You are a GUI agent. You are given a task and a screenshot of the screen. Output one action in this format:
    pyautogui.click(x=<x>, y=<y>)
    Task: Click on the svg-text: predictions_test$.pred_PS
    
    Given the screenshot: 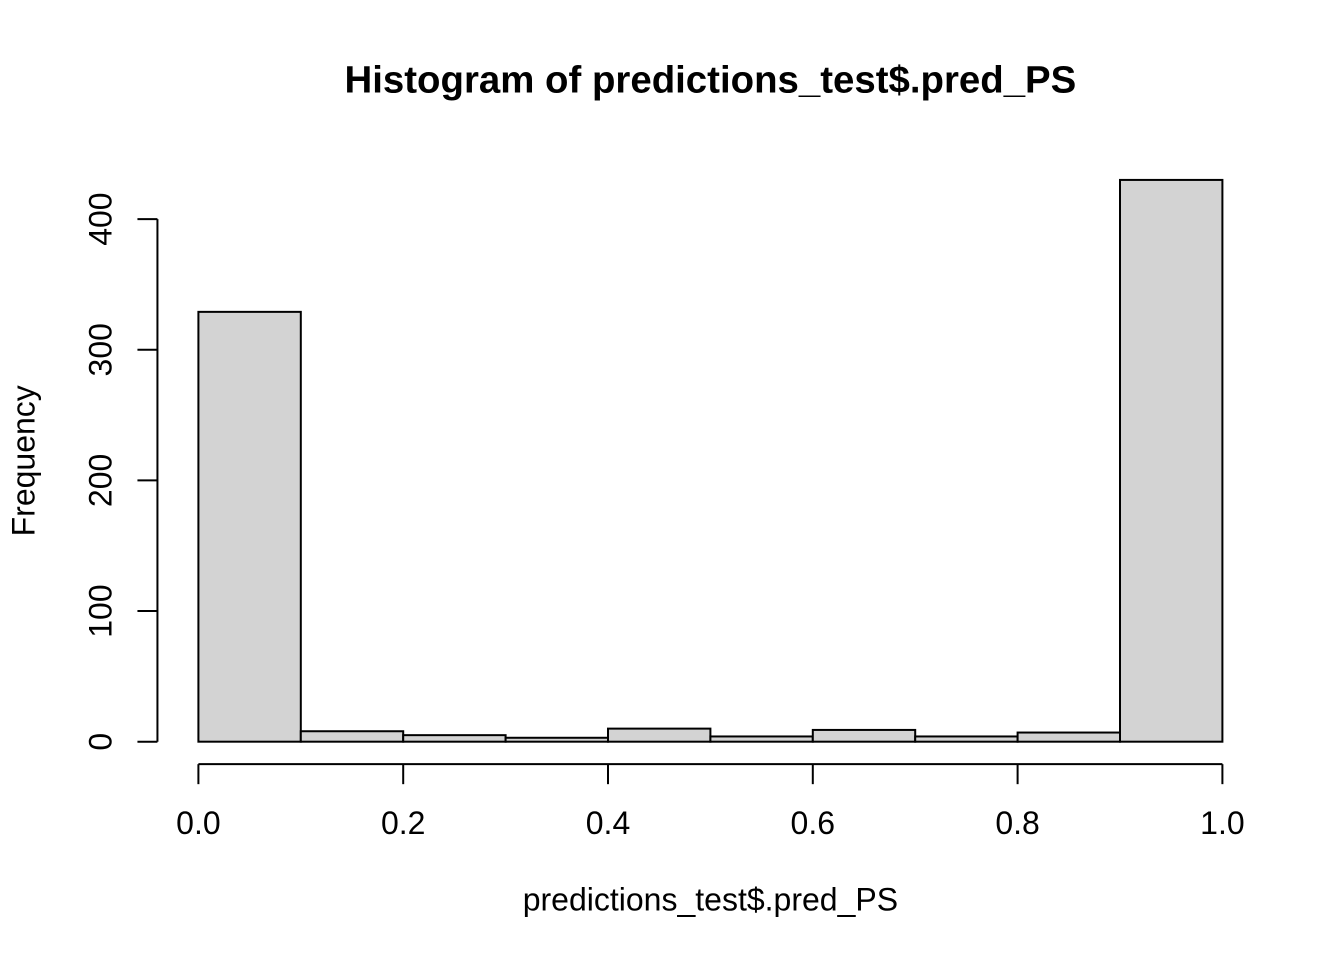 What is the action you would take?
    pyautogui.click(x=710, y=900)
    